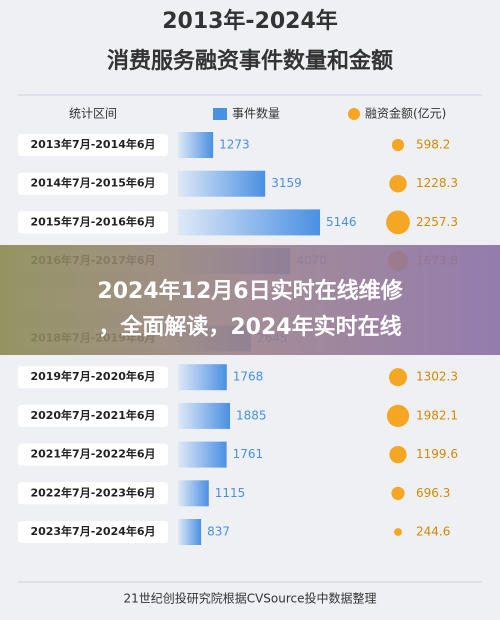 The height and width of the screenshot is (620, 500). What do you see at coordinates (433, 145) in the screenshot?
I see `value-label: 598.2` at bounding box center [433, 145].